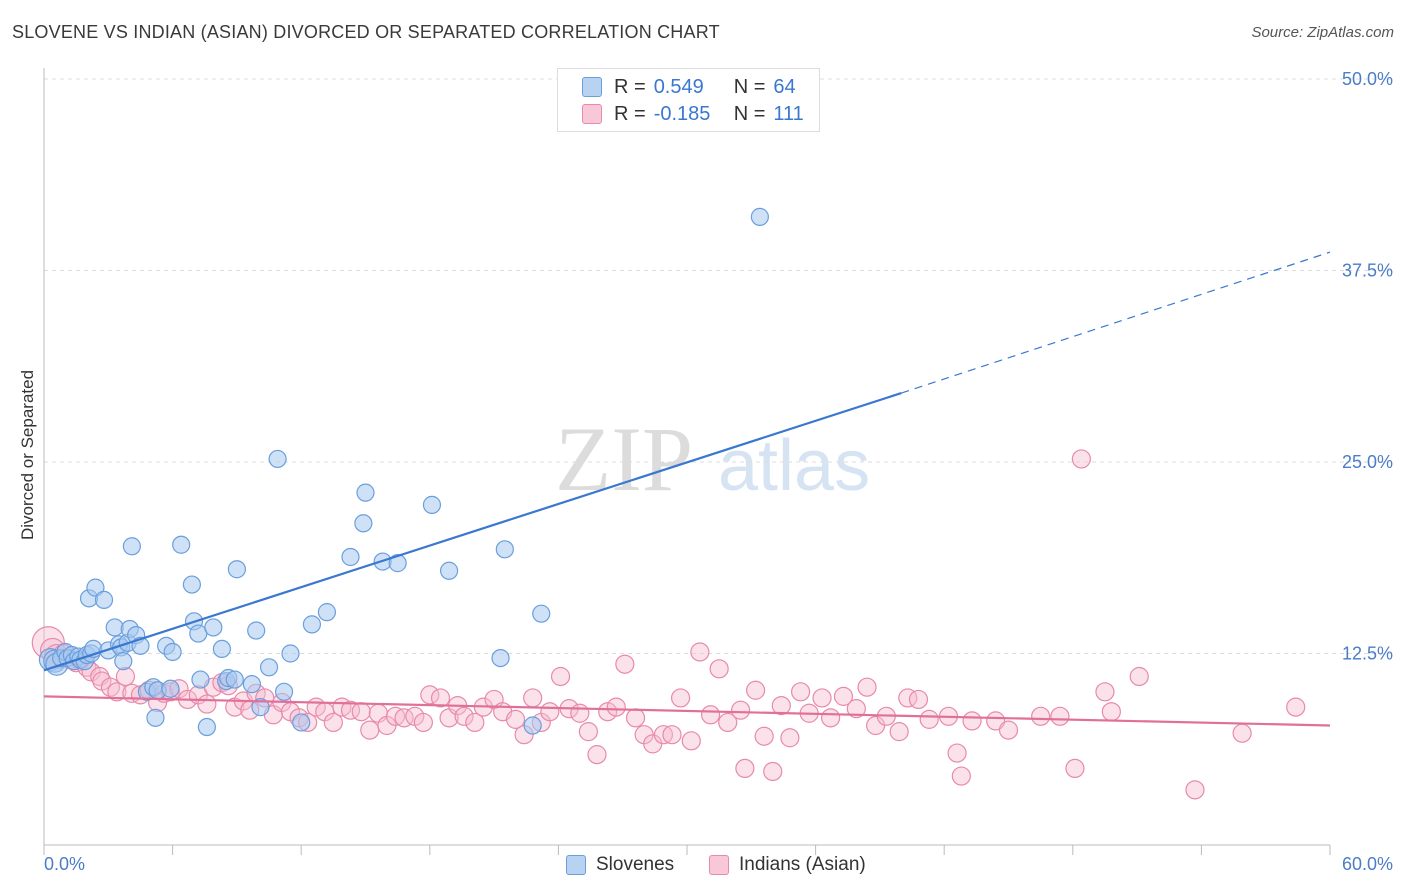 The width and height of the screenshot is (1406, 892). What do you see at coordinates (1367, 462) in the screenshot?
I see `y-tick-label: 25.0%` at bounding box center [1367, 462].